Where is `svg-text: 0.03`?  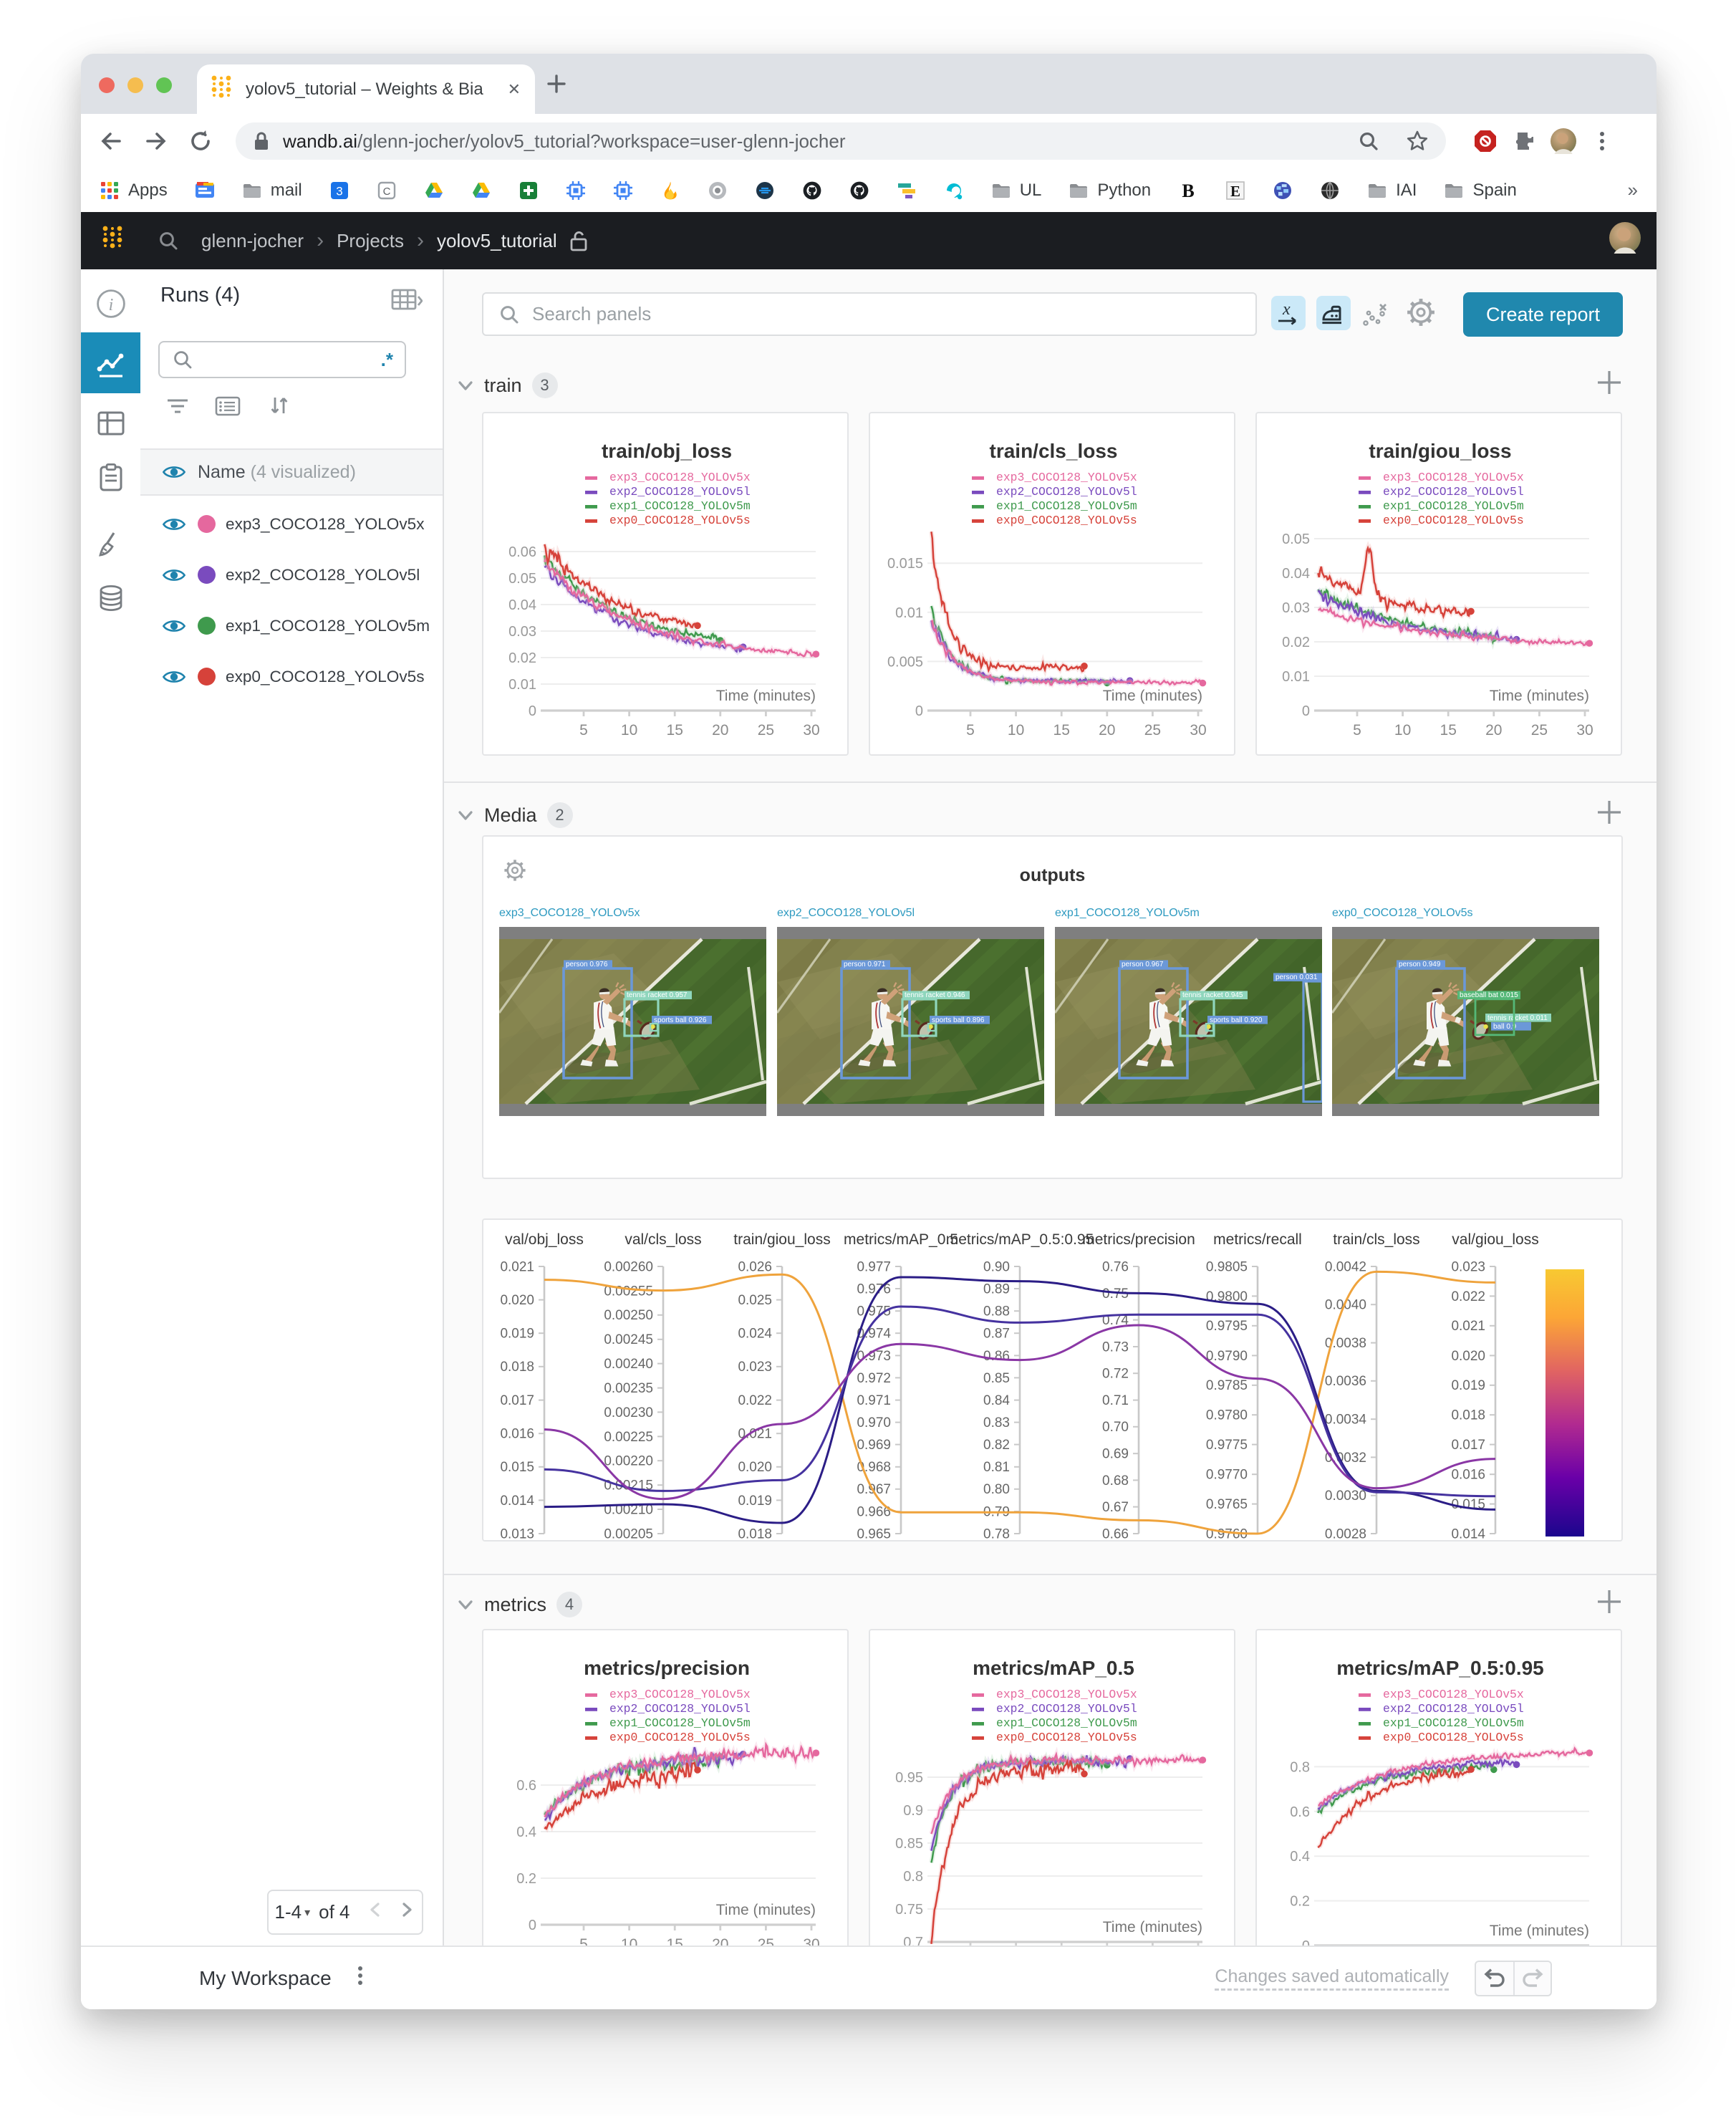 svg-text: 0.03 is located at coordinates (1296, 608).